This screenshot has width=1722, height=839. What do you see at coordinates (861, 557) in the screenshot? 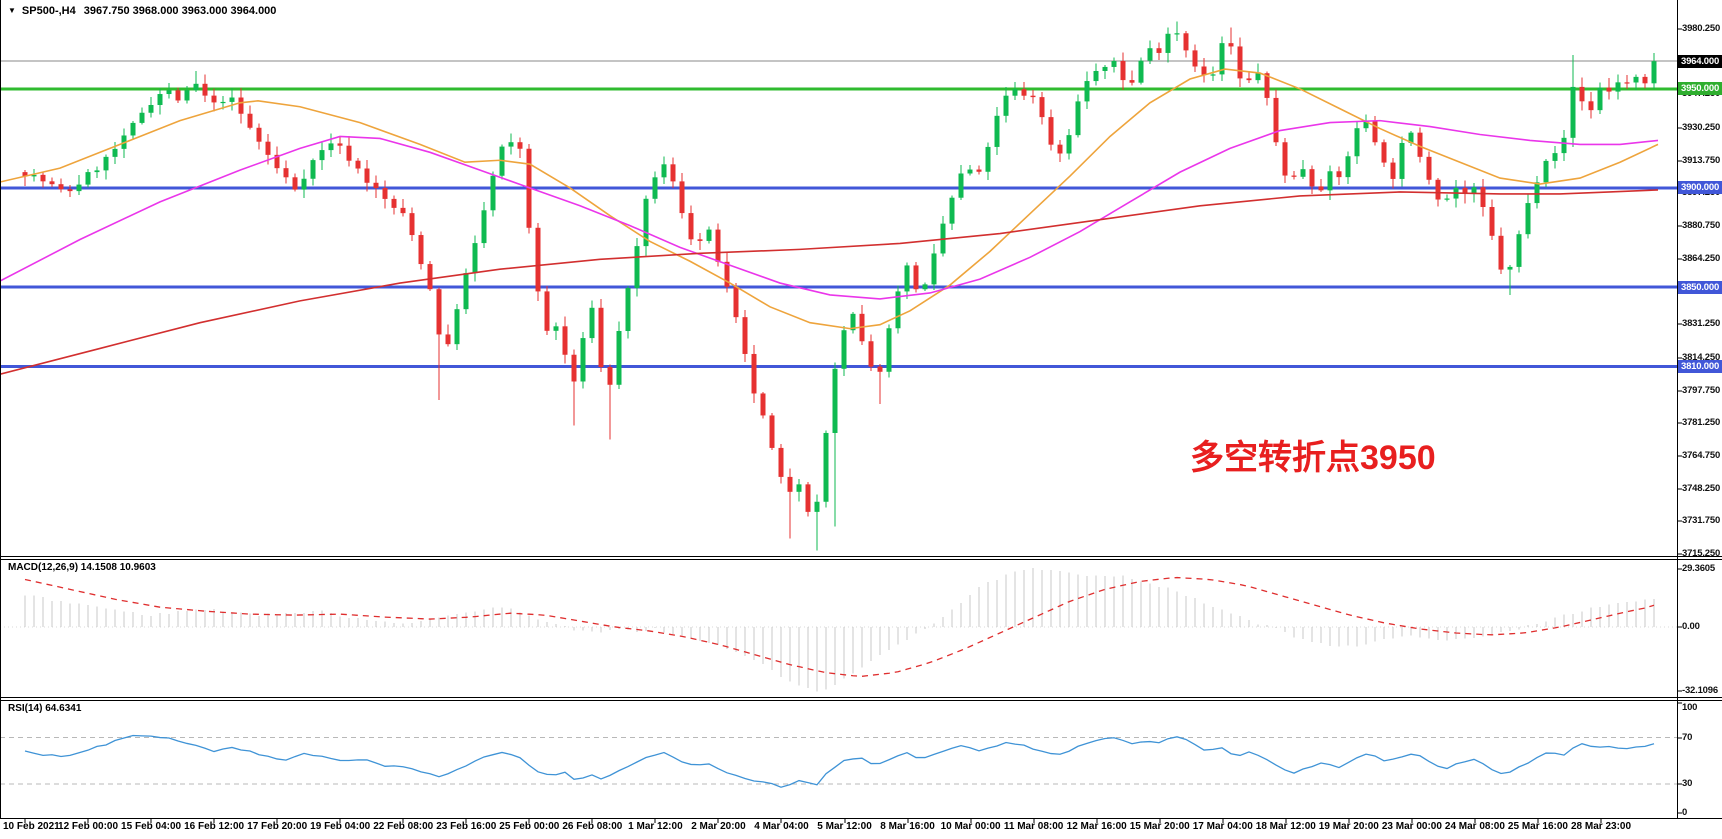
I see `panel-separator-macd` at bounding box center [861, 557].